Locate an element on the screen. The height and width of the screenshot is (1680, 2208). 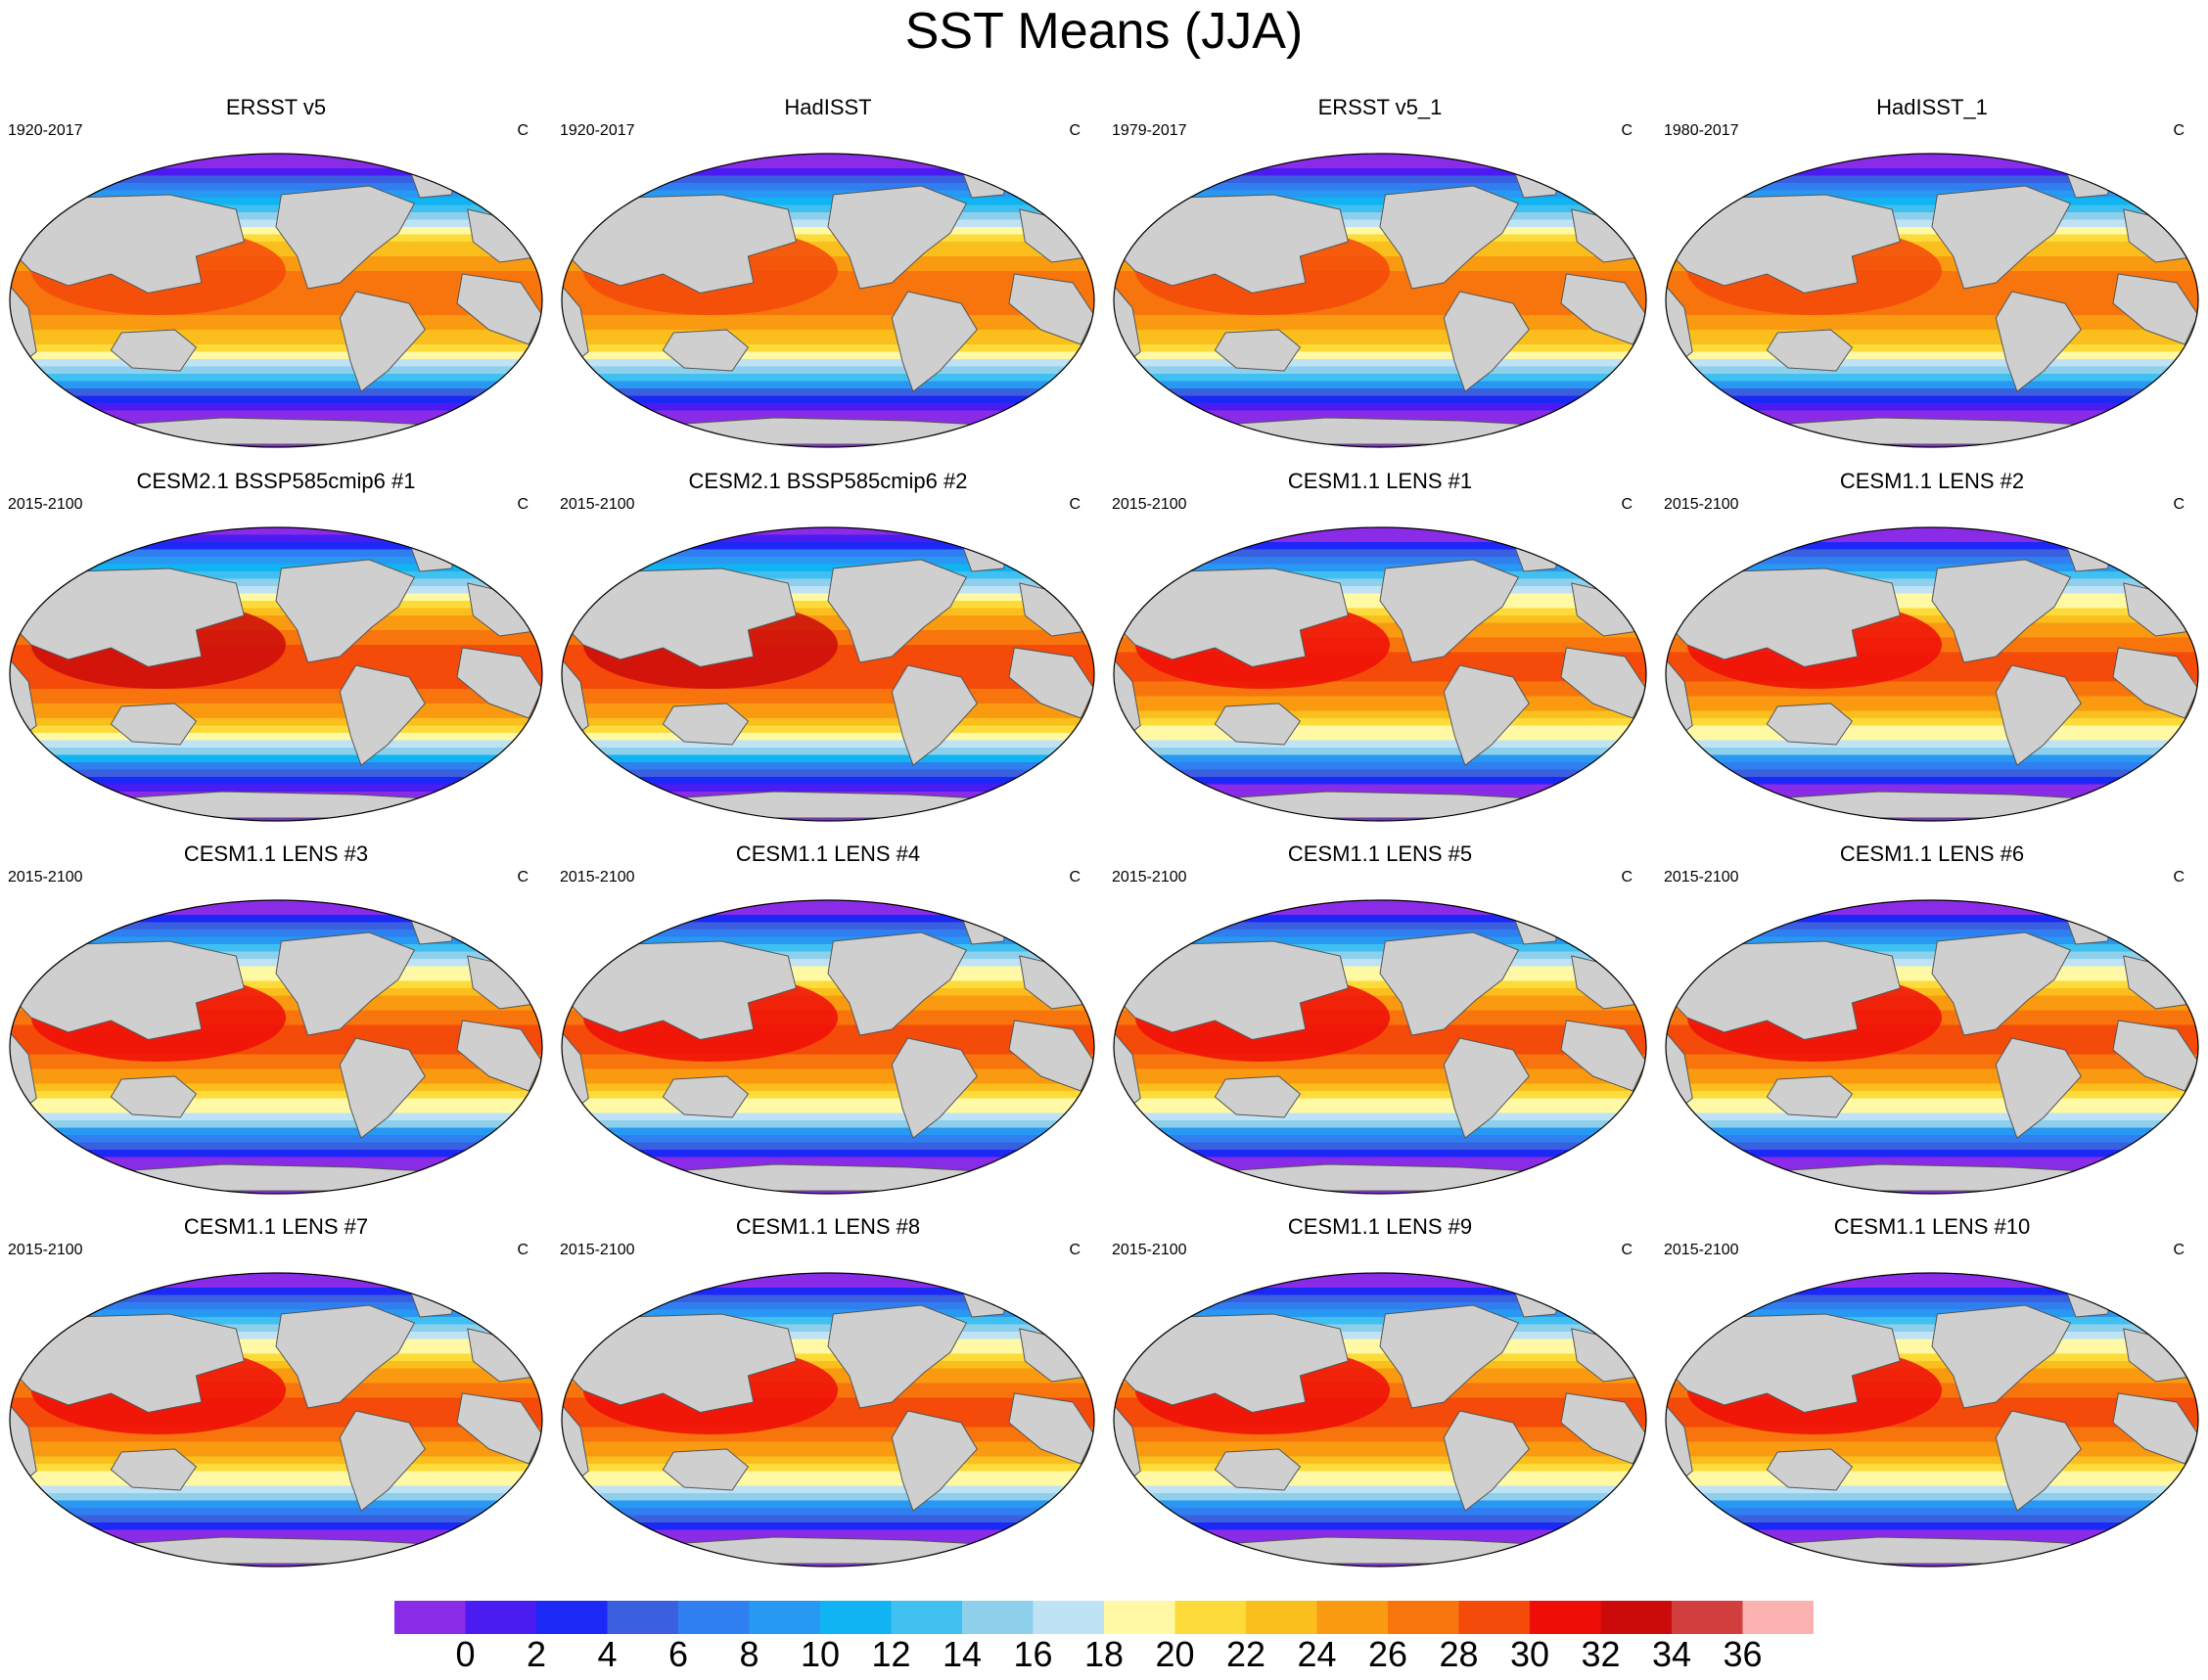
colorbar-tick-label: 18 is located at coordinates (1104, 1654).